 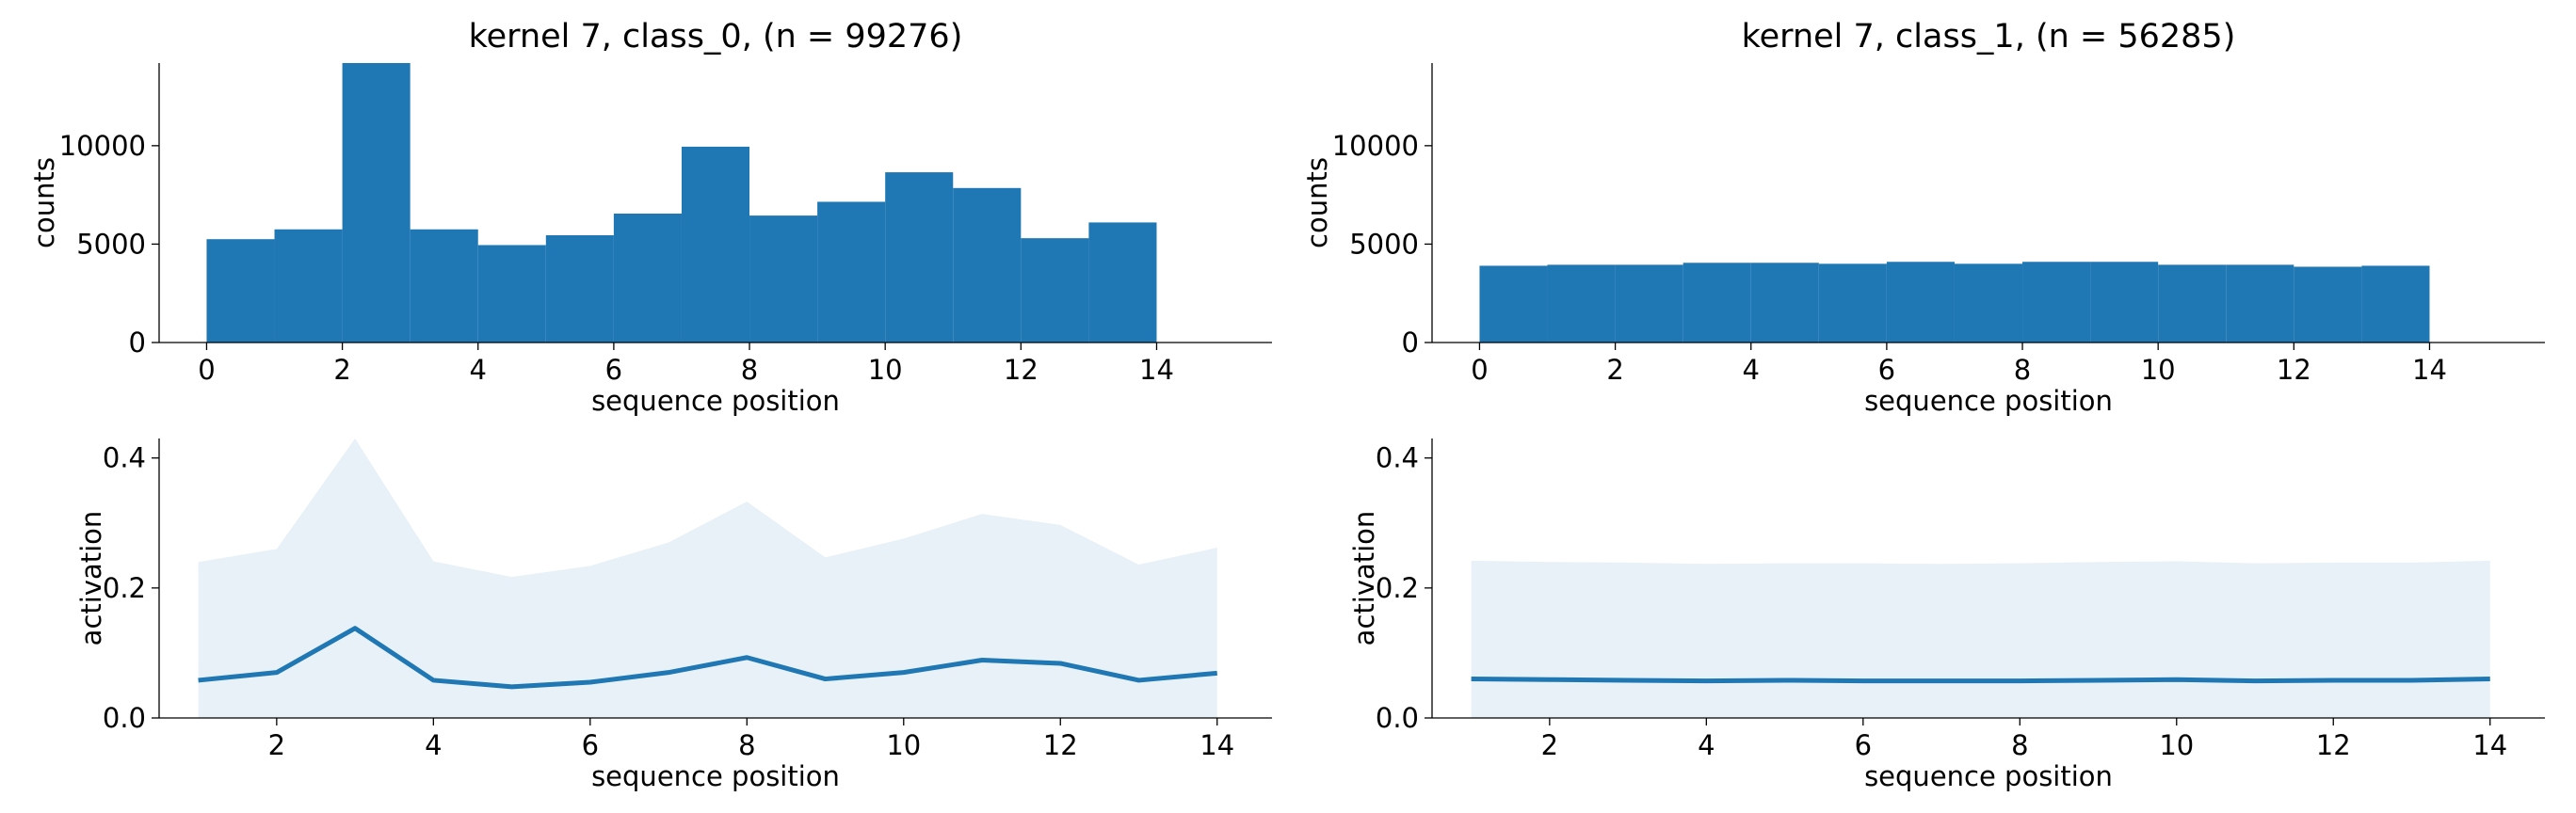 I want to click on chart-title: kernel 7, class_0, (n = 99276), so click(x=716, y=37).